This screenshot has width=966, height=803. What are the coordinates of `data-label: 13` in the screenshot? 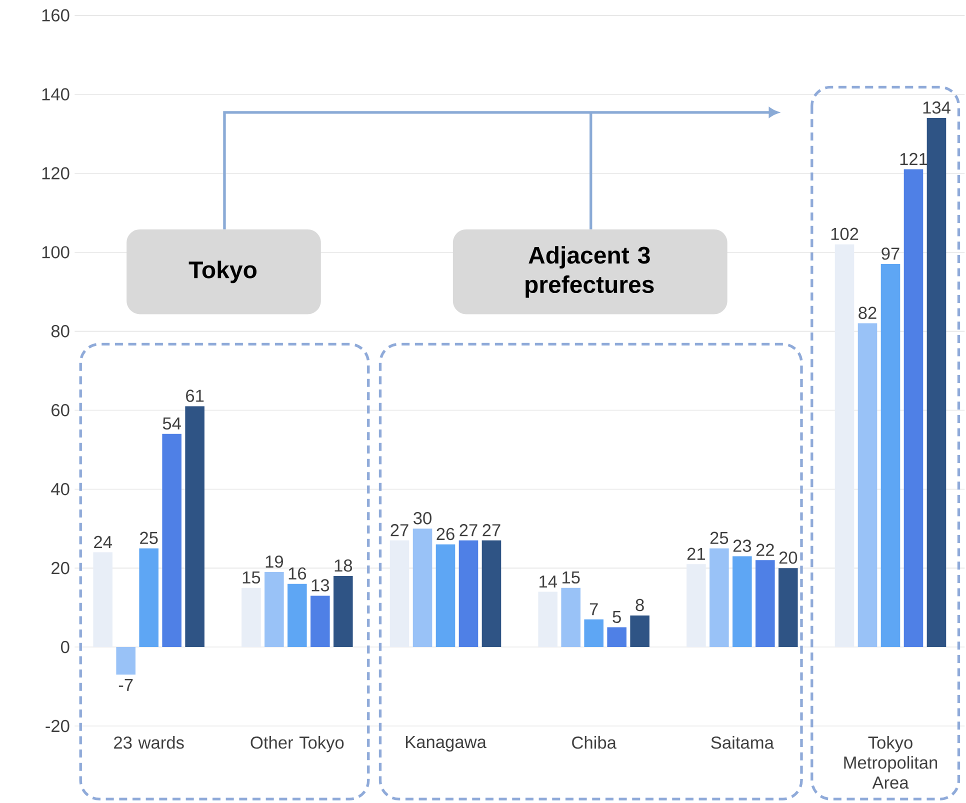 It's located at (321, 585).